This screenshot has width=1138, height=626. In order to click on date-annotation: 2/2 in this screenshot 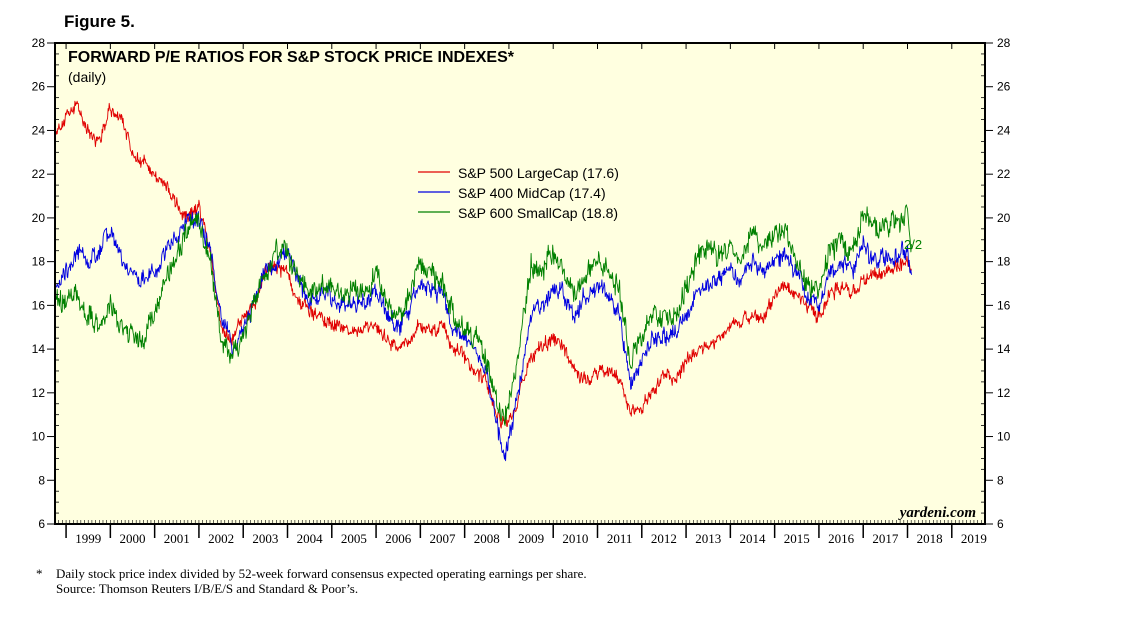, I will do `click(913, 244)`.